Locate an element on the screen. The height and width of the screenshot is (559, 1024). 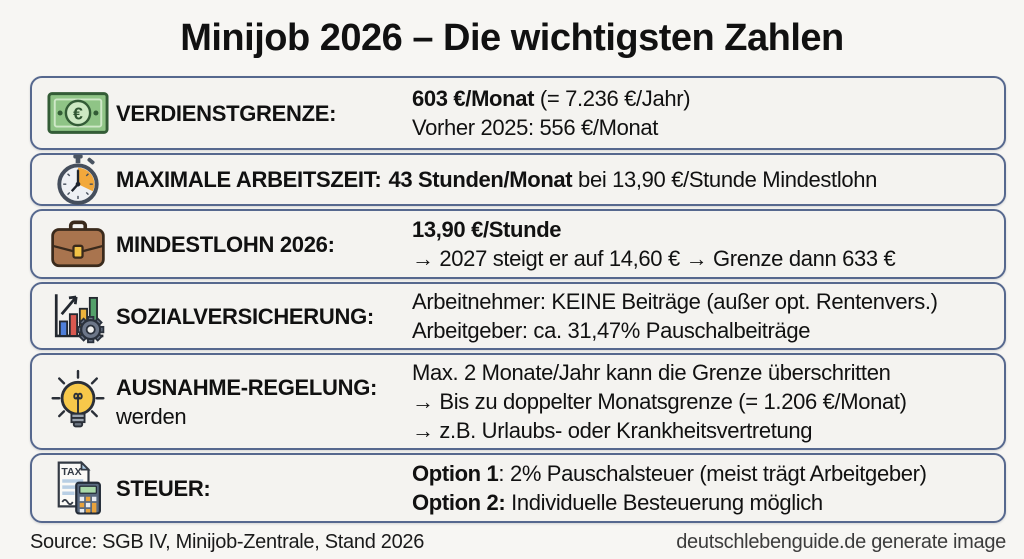
value-line: Vorher 2025: 556 €/Monat is located at coordinates (535, 127).